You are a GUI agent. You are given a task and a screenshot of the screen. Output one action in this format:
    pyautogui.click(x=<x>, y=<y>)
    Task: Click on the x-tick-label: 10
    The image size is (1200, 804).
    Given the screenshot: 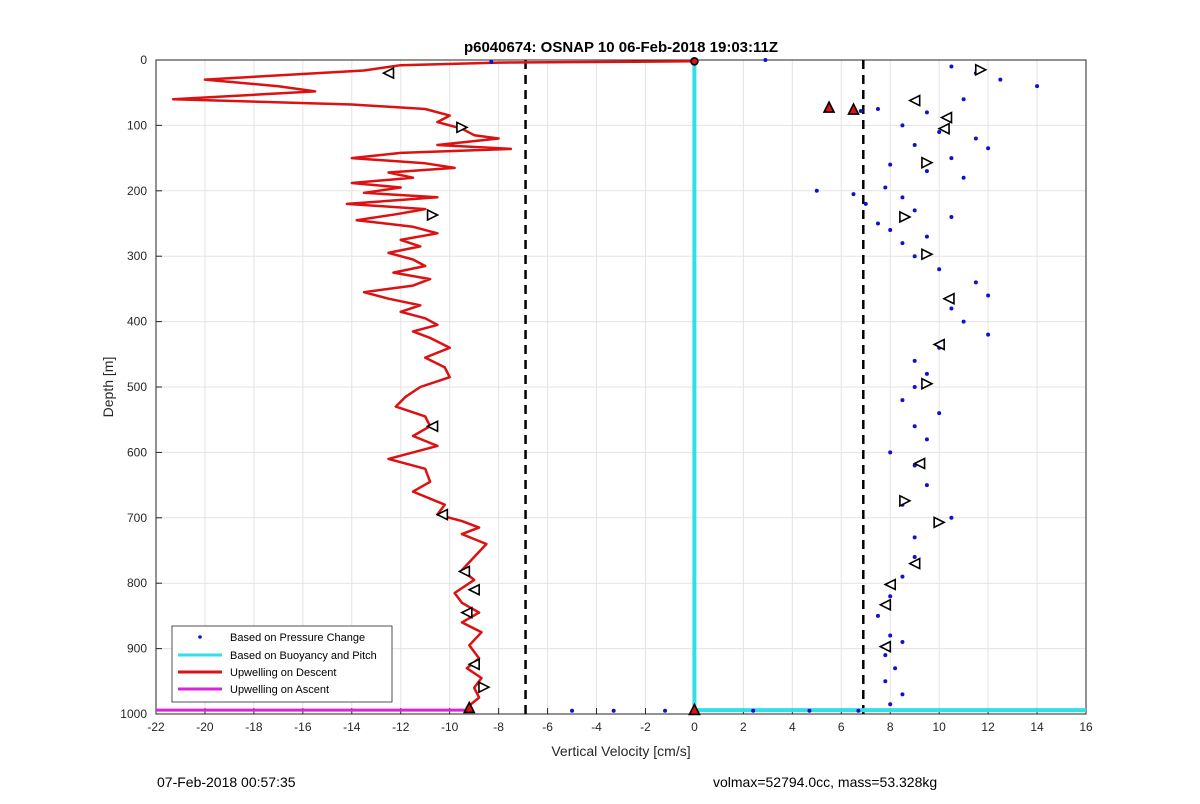 What is the action you would take?
    pyautogui.click(x=939, y=727)
    